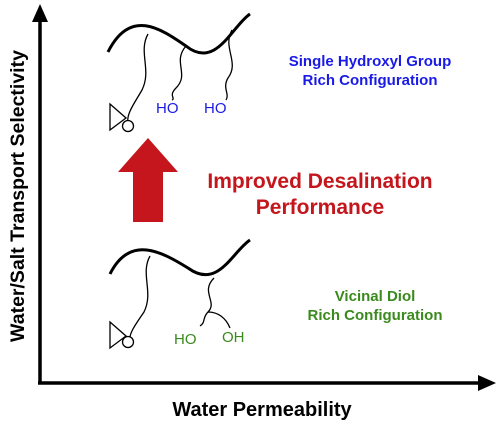 This screenshot has height=424, width=500. What do you see at coordinates (262, 410) in the screenshot?
I see `x-axis-label: Water Permeability` at bounding box center [262, 410].